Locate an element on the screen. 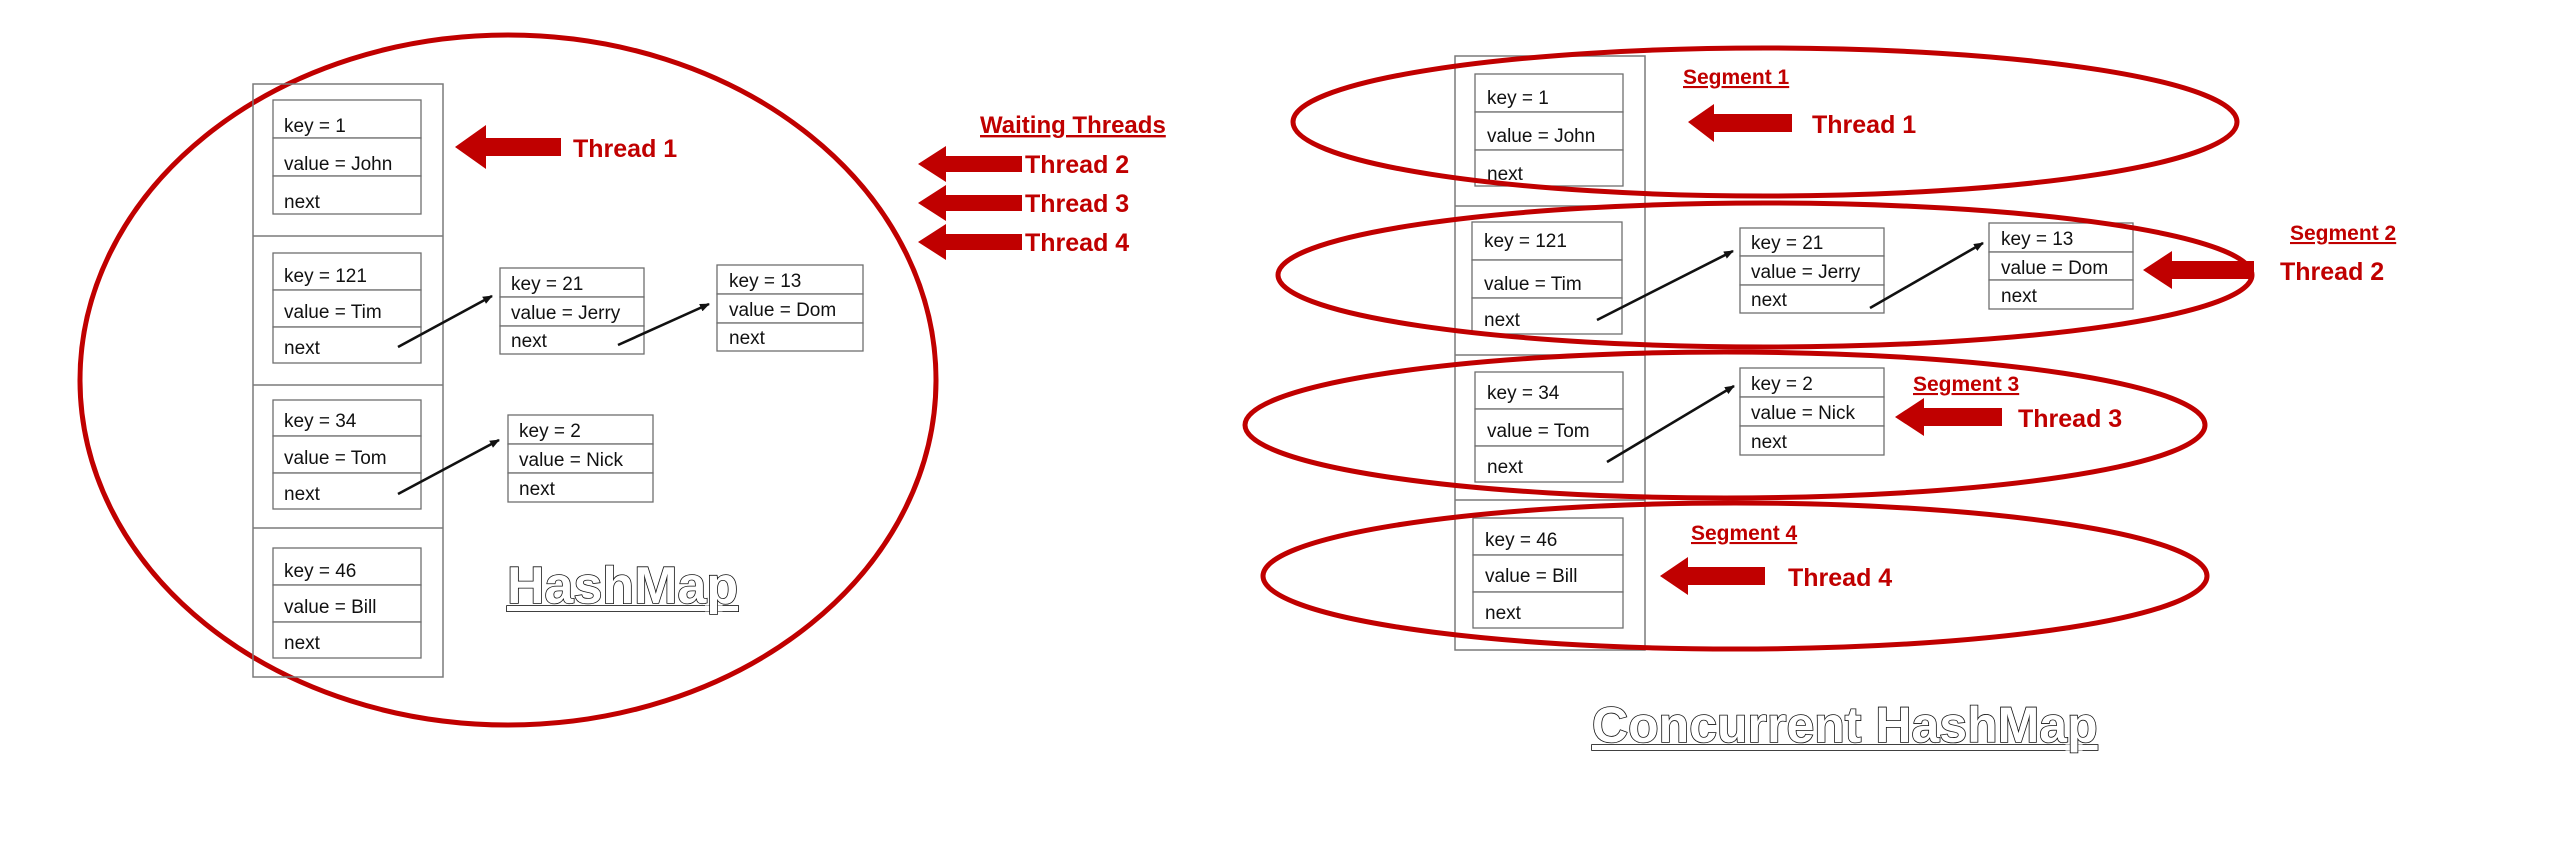 The width and height of the screenshot is (2560, 858). concurrent-entry: key = 46 value = Bill next is located at coordinates (1548, 573).